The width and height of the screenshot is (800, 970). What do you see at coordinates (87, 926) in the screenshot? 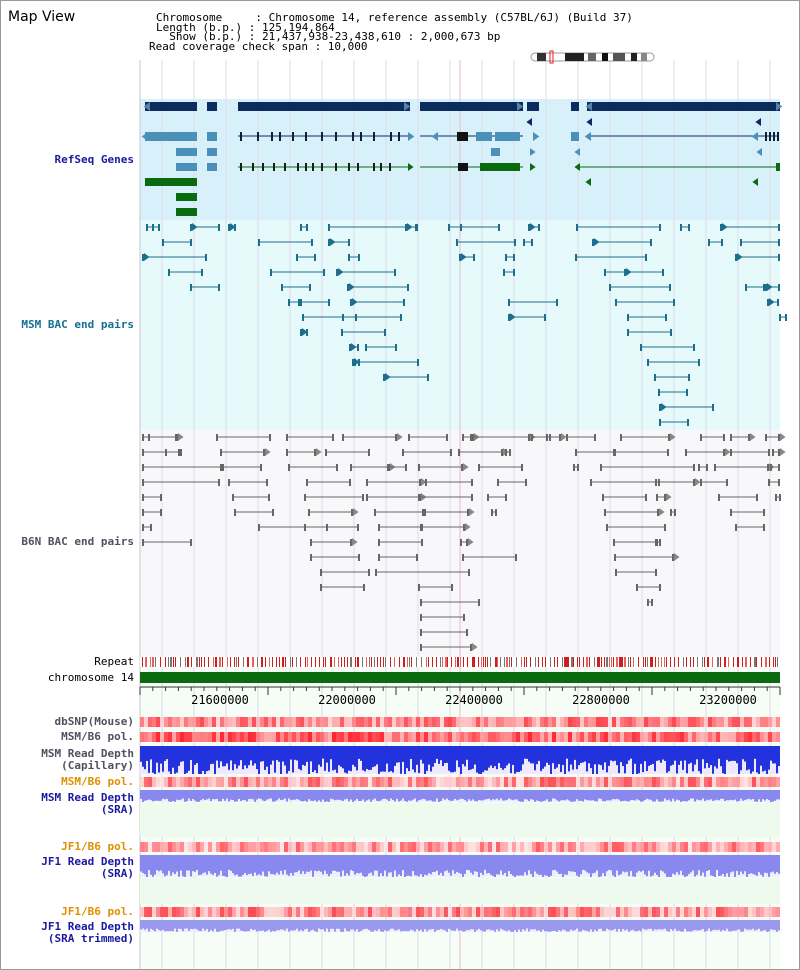
I see `track-label-jf1-read-depth-trimmed: JF1 Read Depth` at bounding box center [87, 926].